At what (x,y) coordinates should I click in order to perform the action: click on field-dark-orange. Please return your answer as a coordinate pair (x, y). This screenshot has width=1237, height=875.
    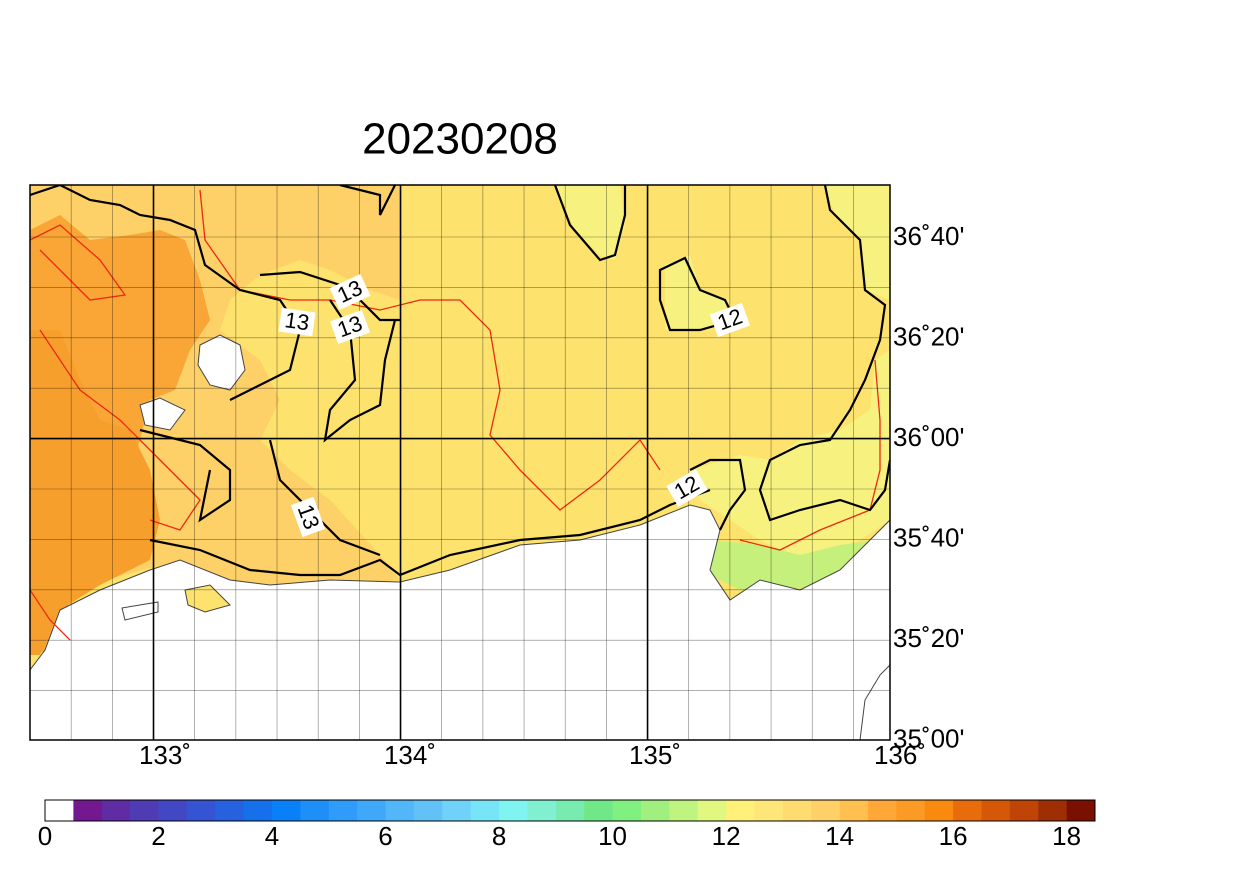
    Looking at the image, I should click on (95, 492).